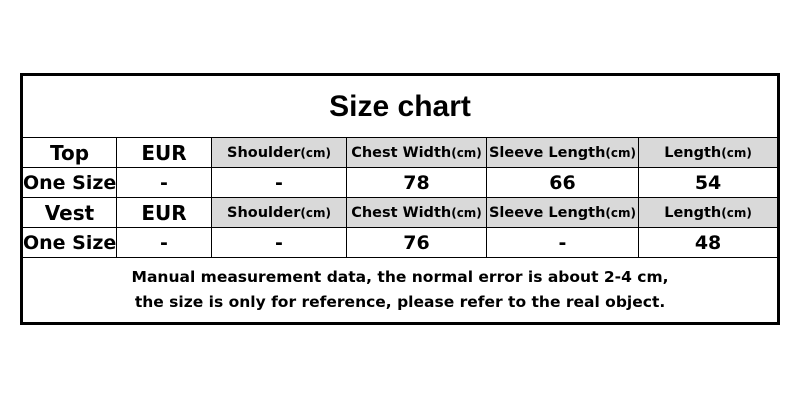 The width and height of the screenshot is (800, 408). What do you see at coordinates (69, 242) in the screenshot?
I see `size-label-vest: One Size` at bounding box center [69, 242].